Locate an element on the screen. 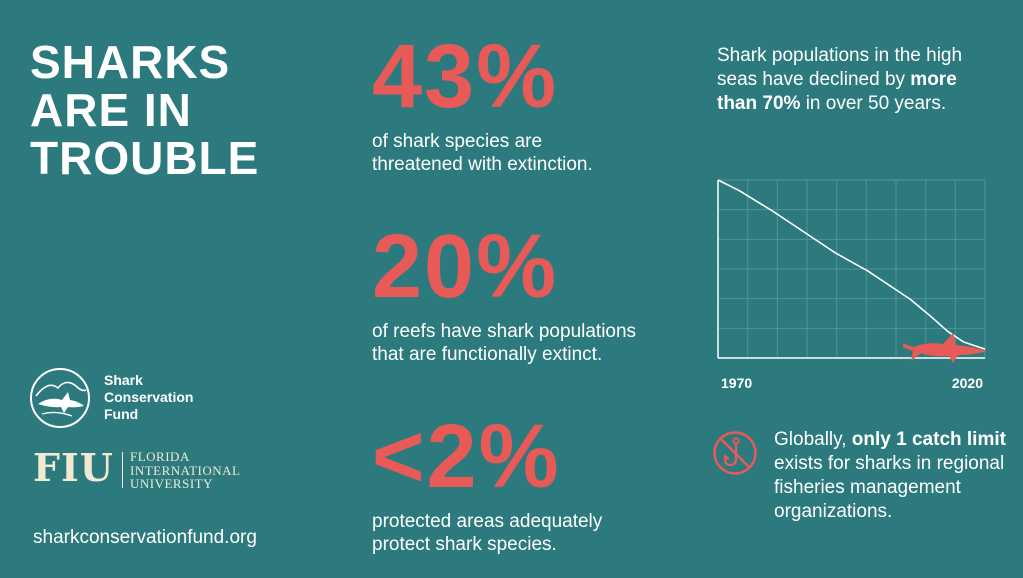  fiu-name-line: FLORIDA is located at coordinates (160, 456).